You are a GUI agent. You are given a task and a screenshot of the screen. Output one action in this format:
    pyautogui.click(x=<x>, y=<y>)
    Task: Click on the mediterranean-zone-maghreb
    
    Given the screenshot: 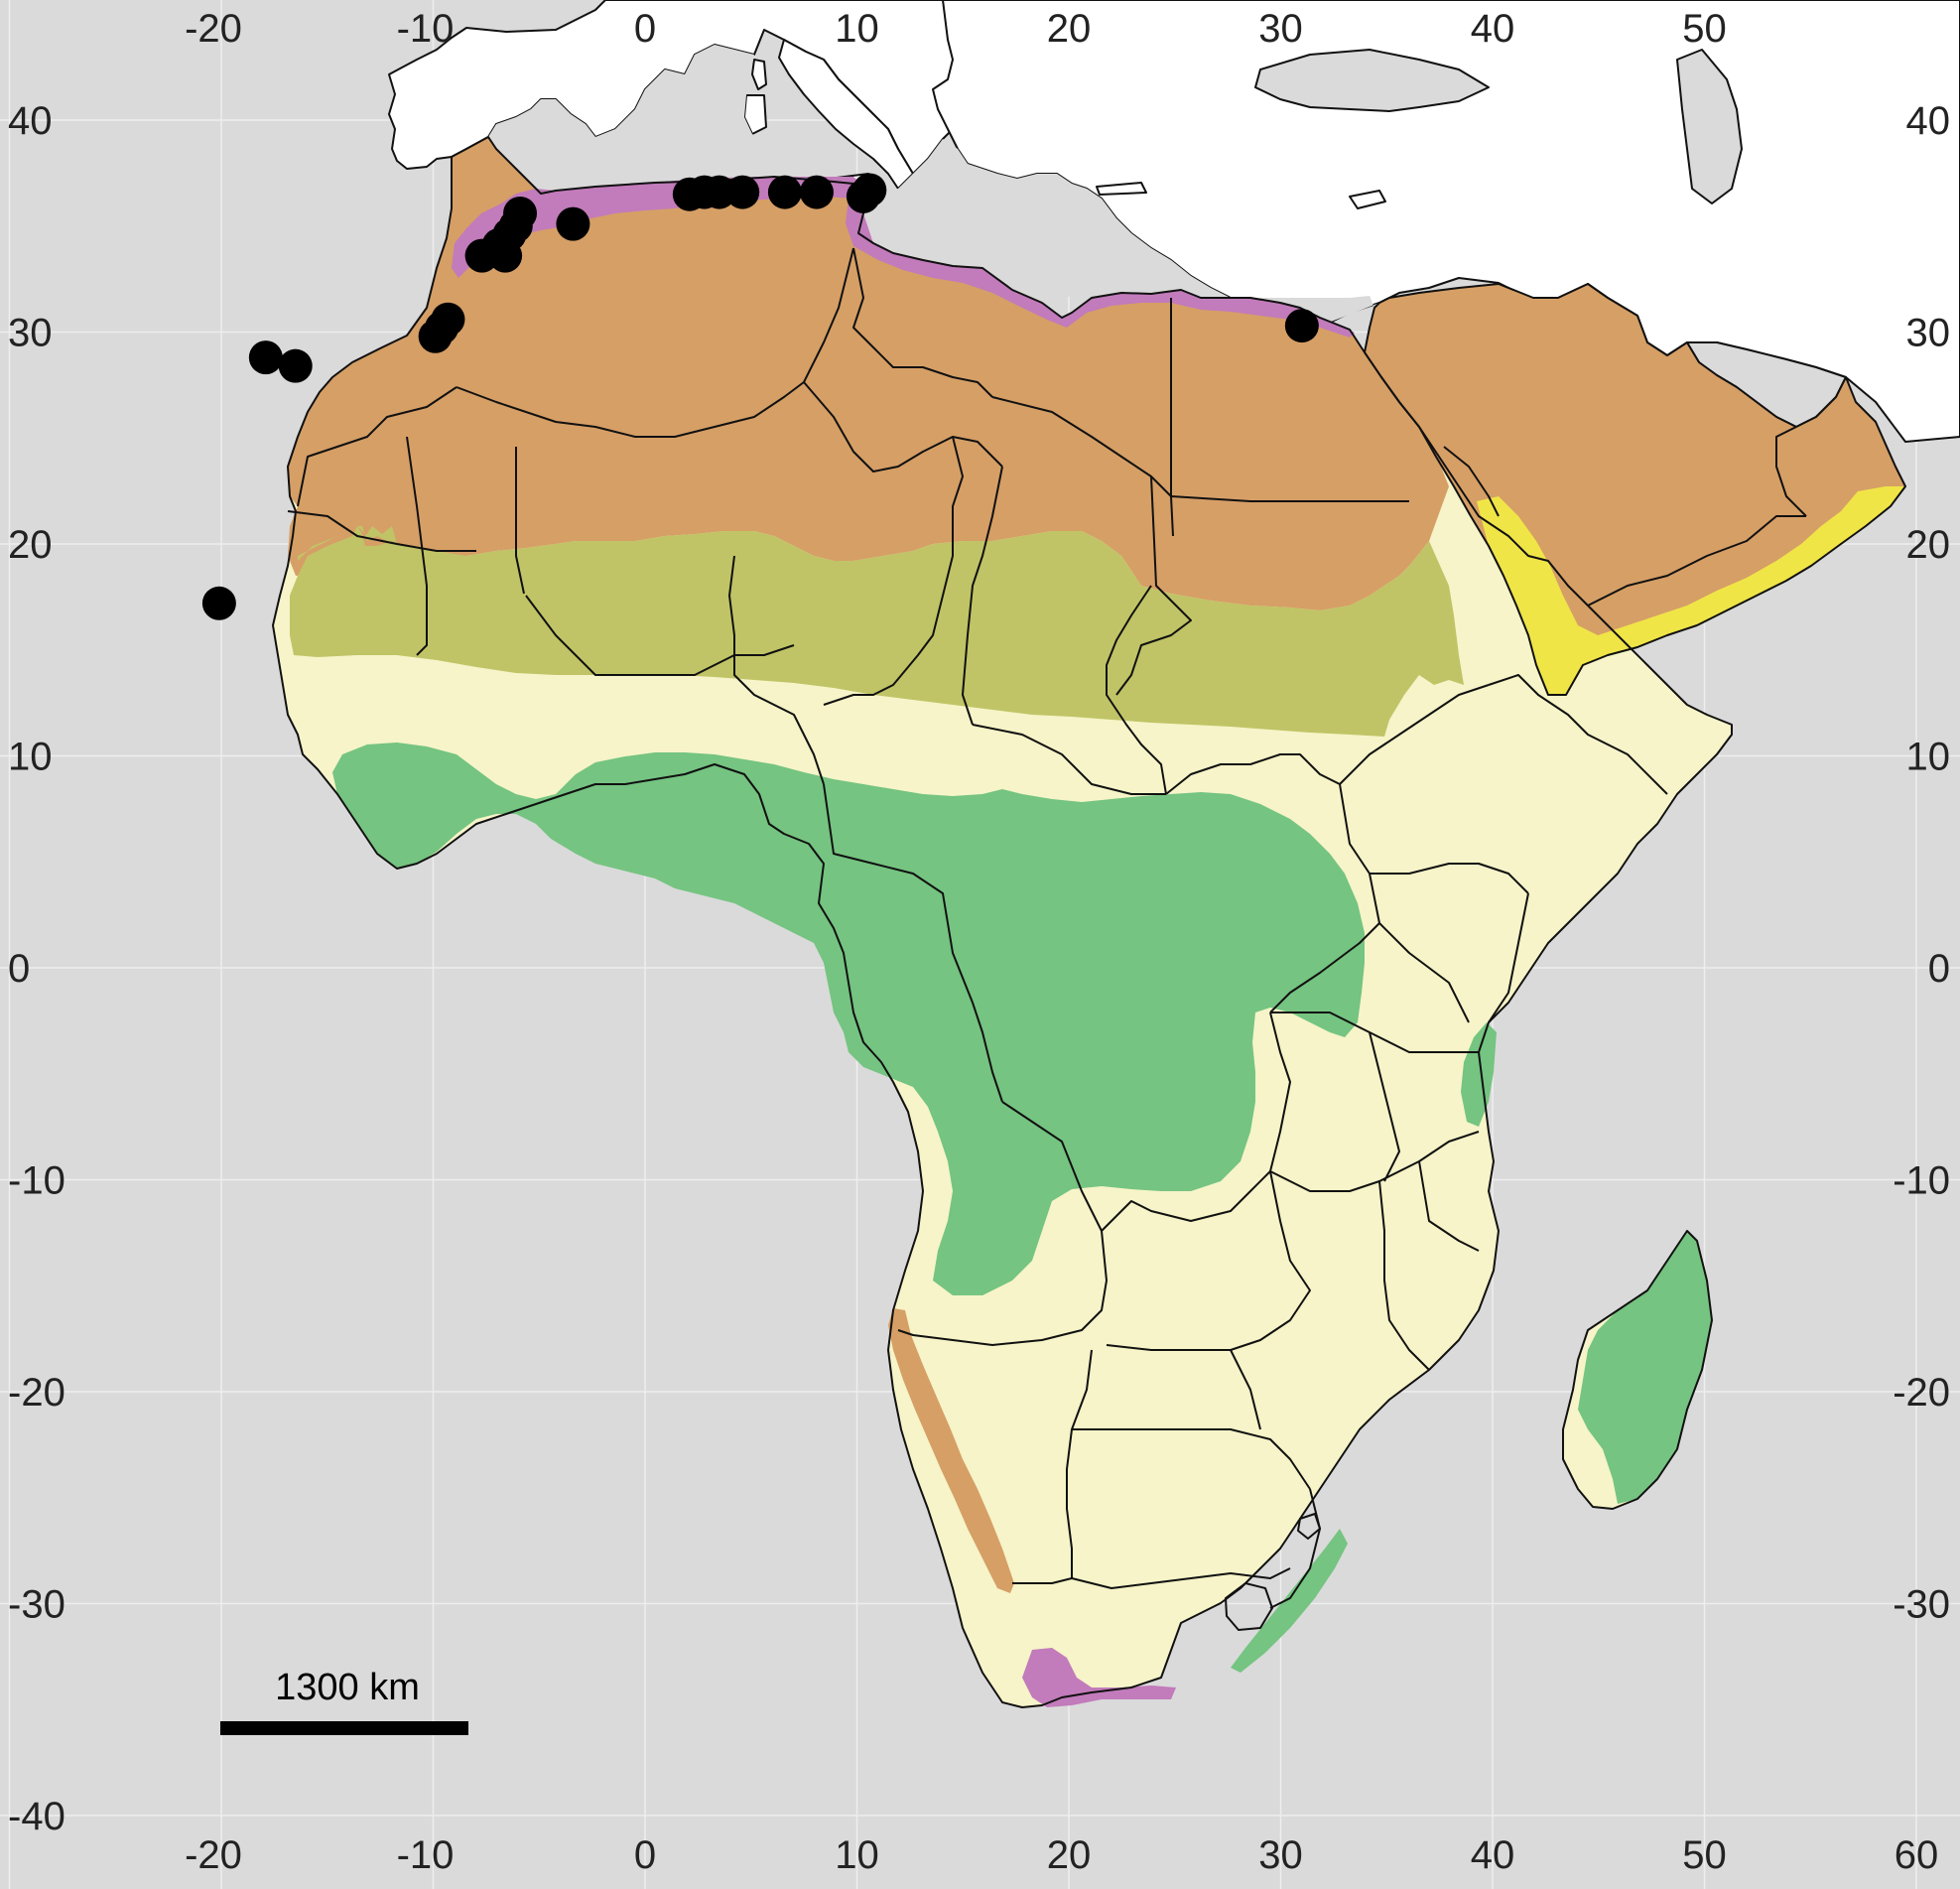 What is the action you would take?
    pyautogui.click(x=662, y=227)
    